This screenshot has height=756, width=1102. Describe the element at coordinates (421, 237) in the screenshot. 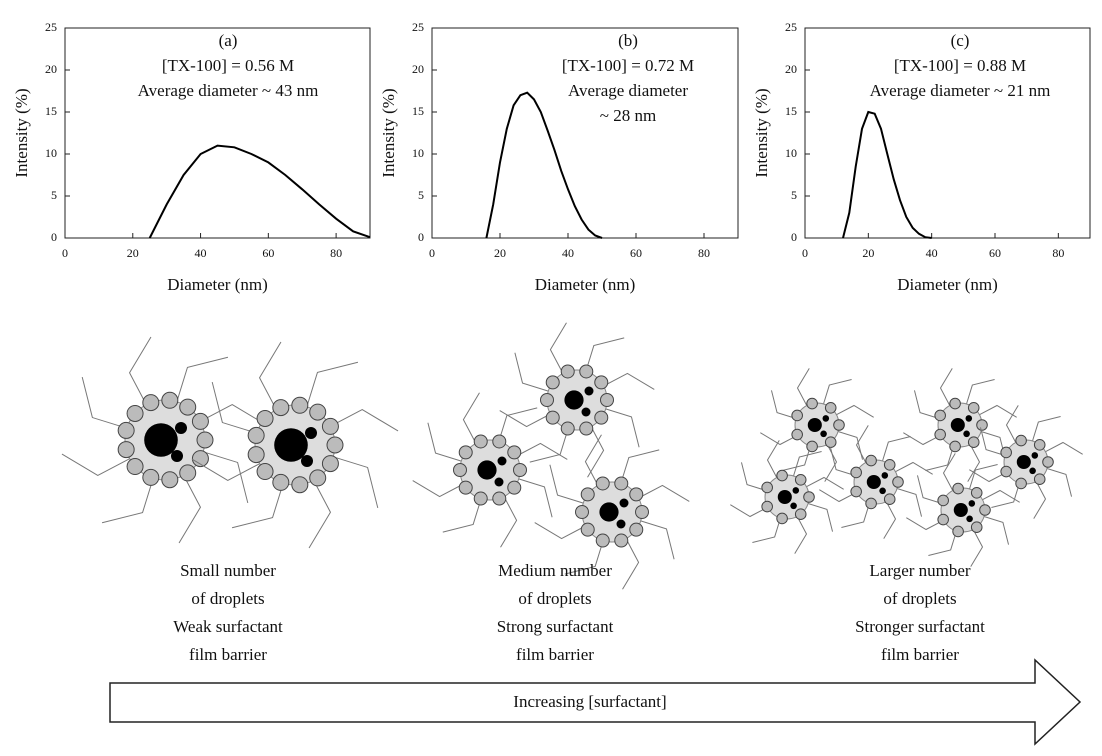

I see `y-tick-label: 0` at that location.